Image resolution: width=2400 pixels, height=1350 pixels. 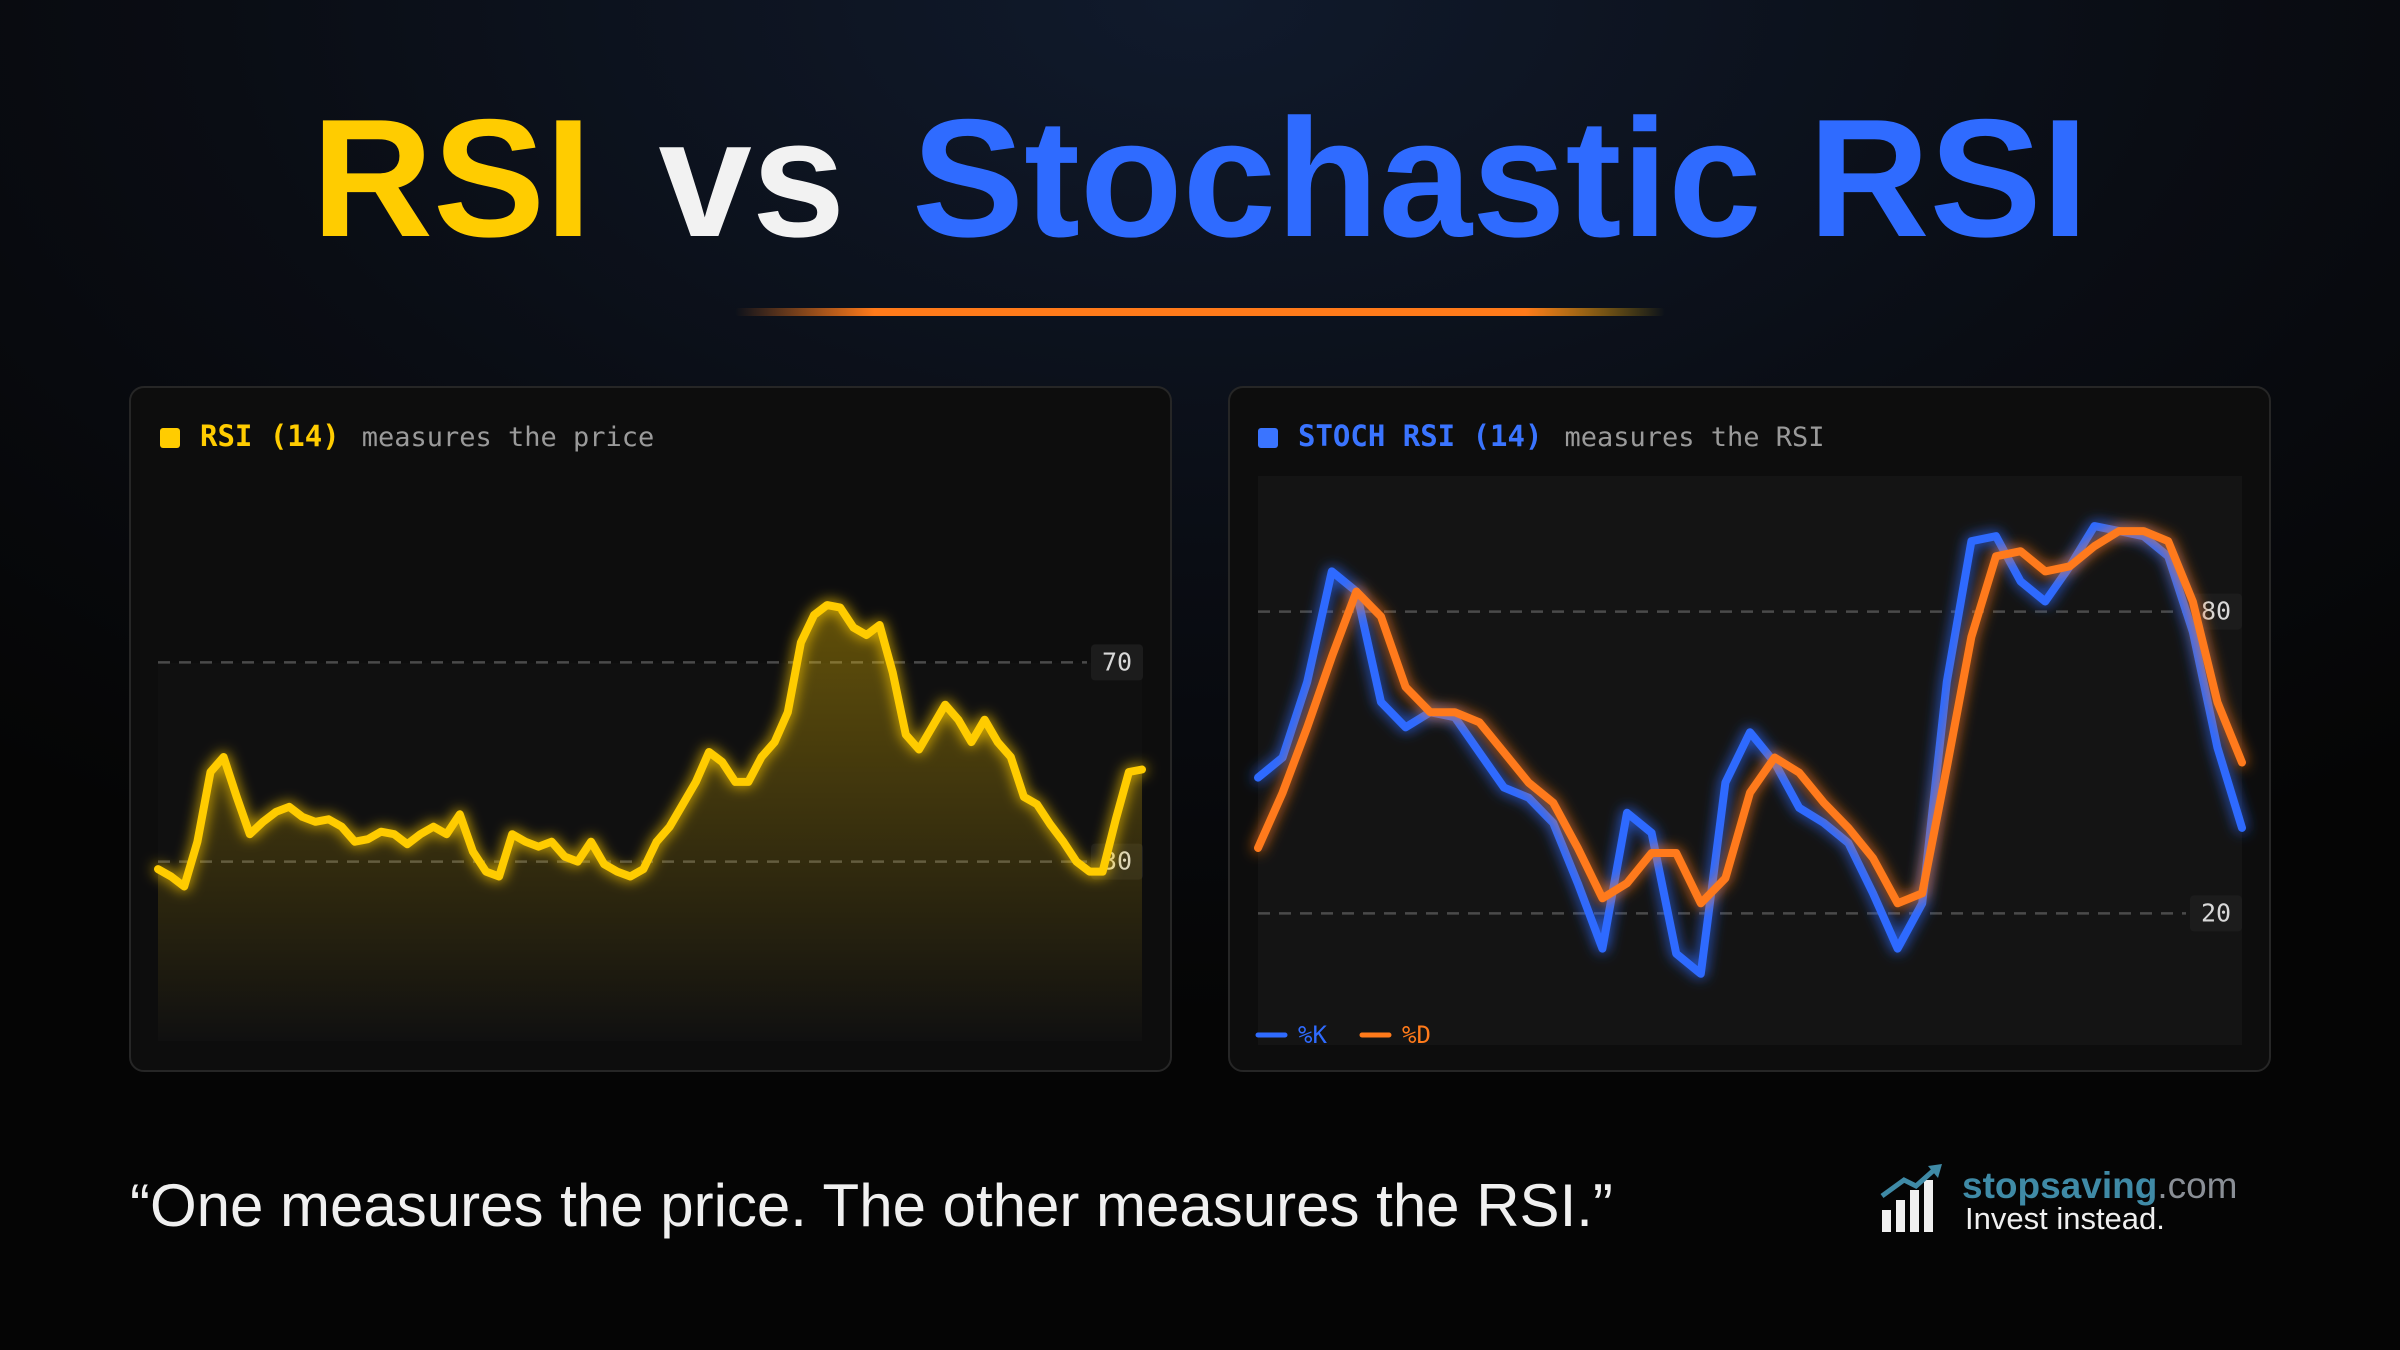 What do you see at coordinates (1935, 1171) in the screenshot?
I see `logo-arrow-head` at bounding box center [1935, 1171].